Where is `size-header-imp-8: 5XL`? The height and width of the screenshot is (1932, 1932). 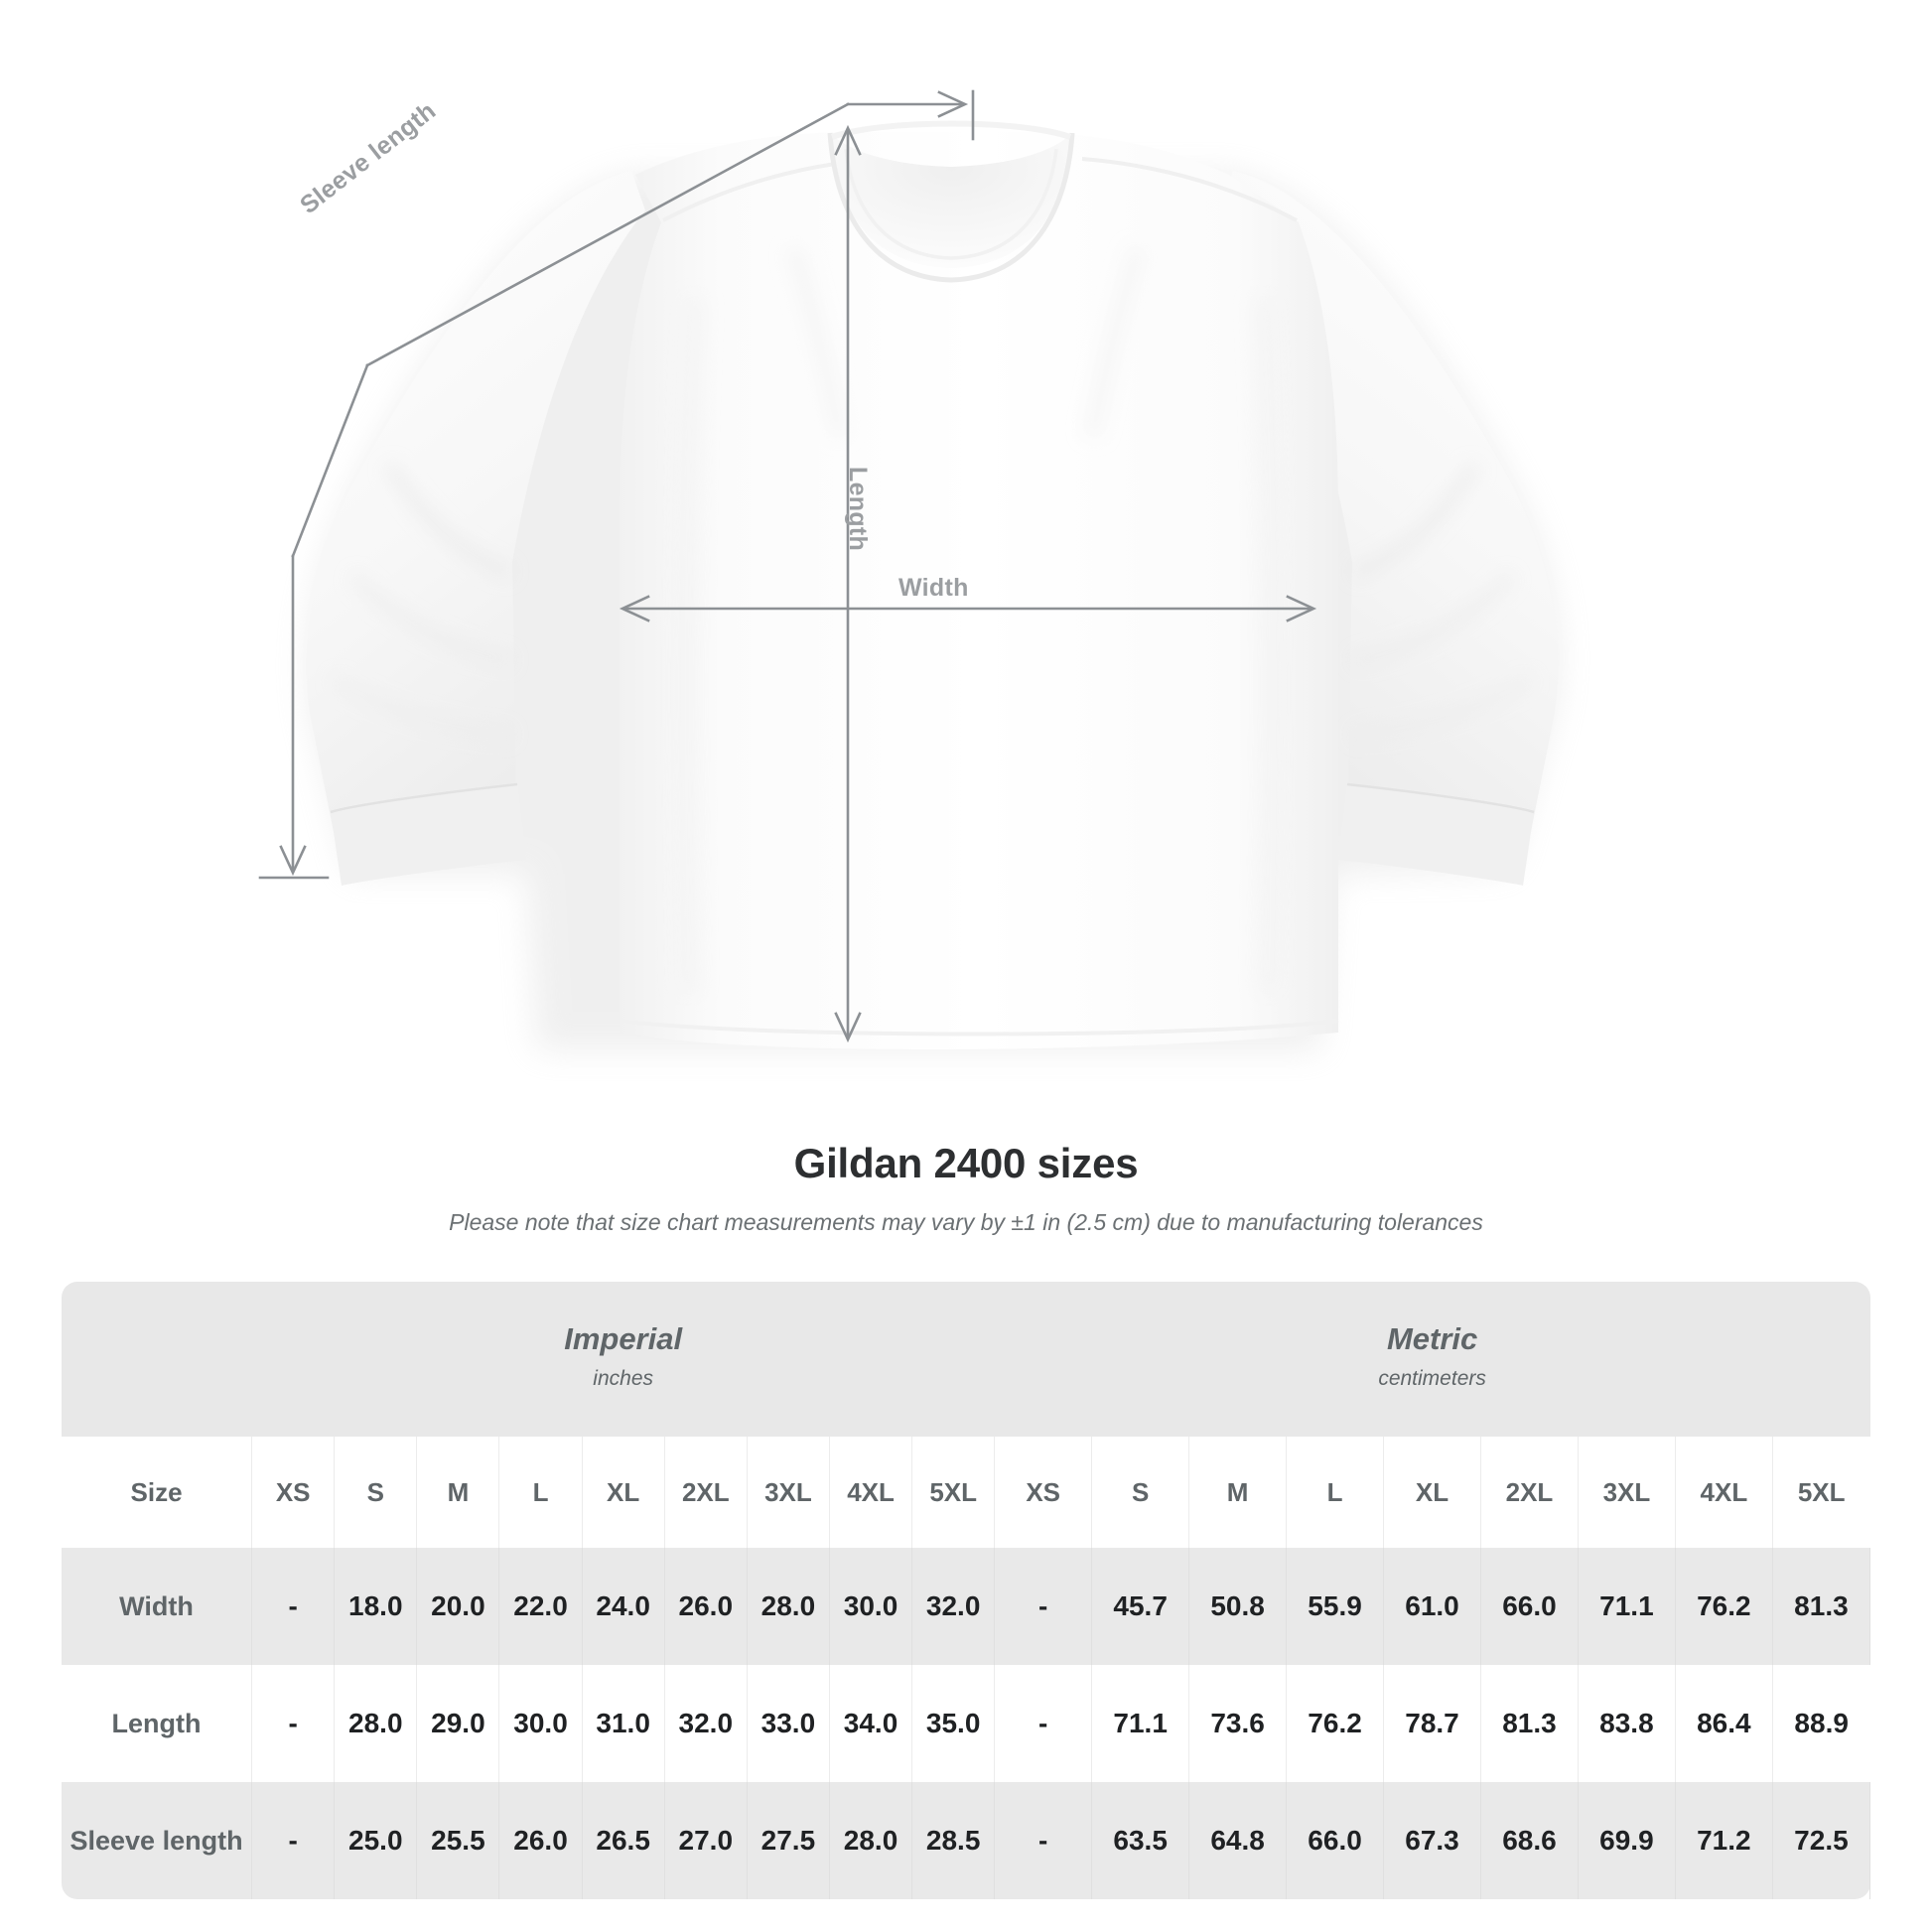
size-header-imp-8: 5XL is located at coordinates (954, 1493).